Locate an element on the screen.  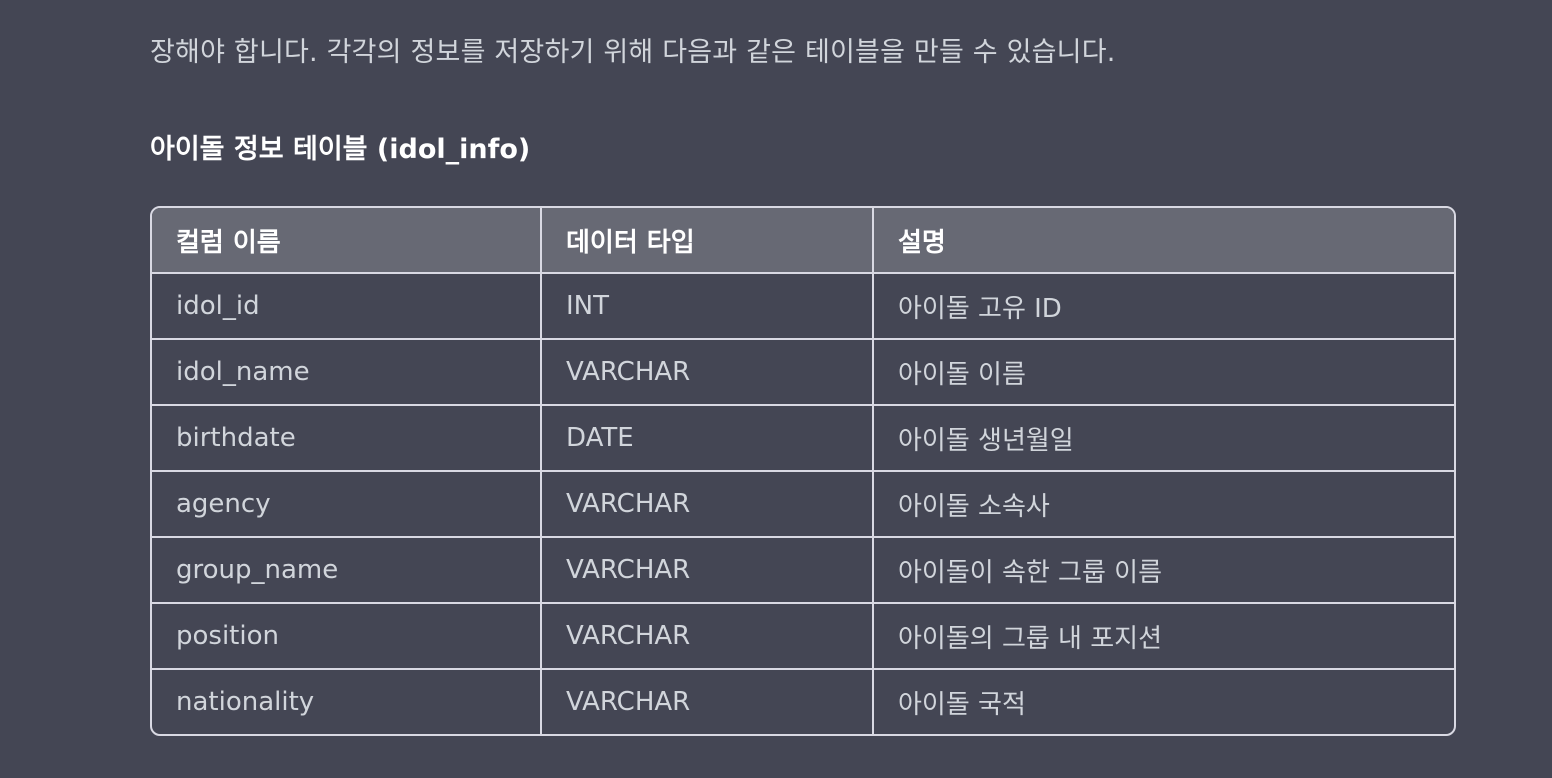
cell-description: 아이돌이 속한 그룹 이름 is located at coordinates (1163, 570).